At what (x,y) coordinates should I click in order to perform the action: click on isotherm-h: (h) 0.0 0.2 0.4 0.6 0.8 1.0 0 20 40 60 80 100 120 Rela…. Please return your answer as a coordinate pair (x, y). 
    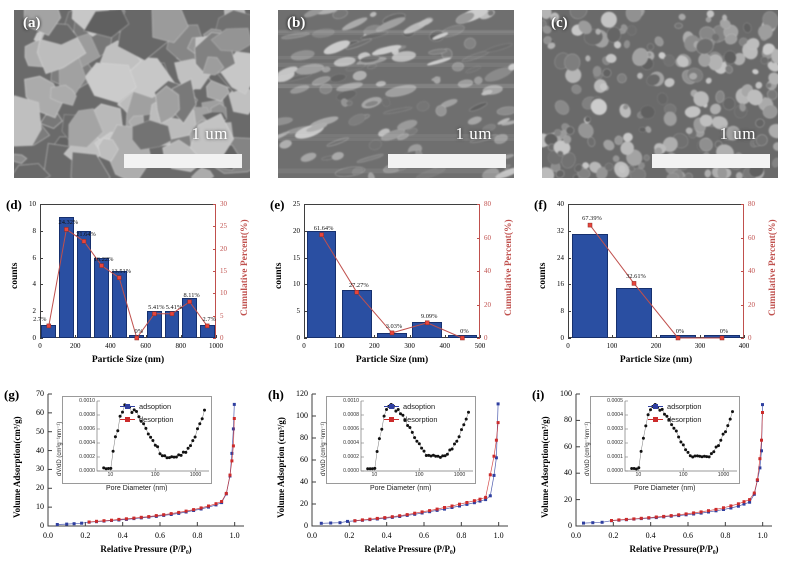
    Looking at the image, I should click on (396, 479).